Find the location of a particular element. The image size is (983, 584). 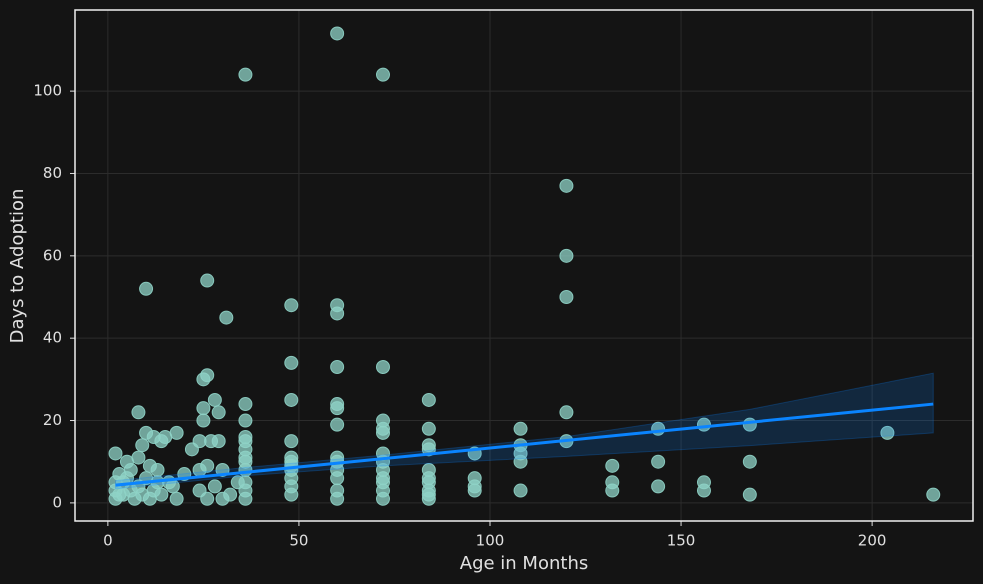

y-tick-label: 80 is located at coordinates (52, 173).